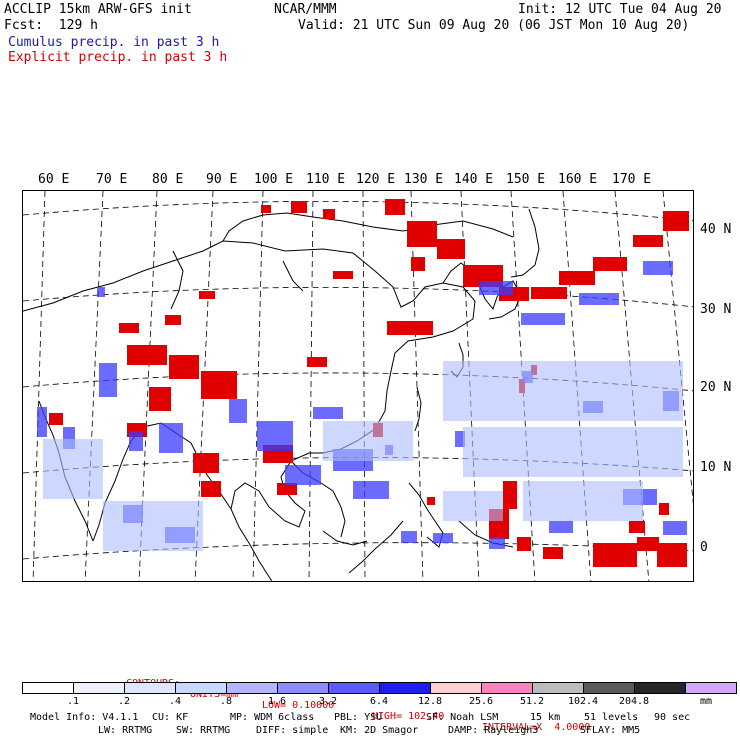 The width and height of the screenshot is (740, 740). Describe the element at coordinates (272, 717) in the screenshot. I see `model-info-mp: MP: WDM 6class` at that location.